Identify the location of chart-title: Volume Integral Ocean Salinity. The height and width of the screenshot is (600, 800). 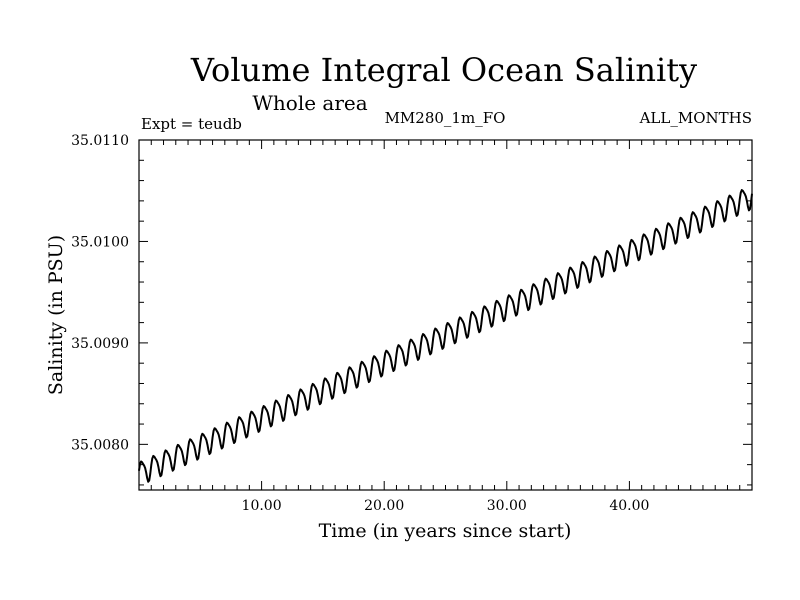
(443, 70).